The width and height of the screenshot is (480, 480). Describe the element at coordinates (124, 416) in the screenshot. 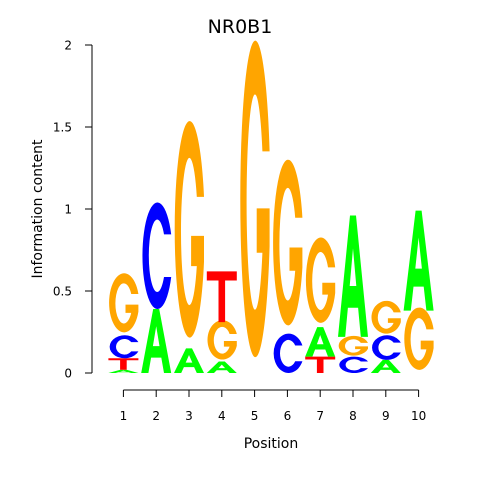

I see `x-tick-label: 1` at that location.